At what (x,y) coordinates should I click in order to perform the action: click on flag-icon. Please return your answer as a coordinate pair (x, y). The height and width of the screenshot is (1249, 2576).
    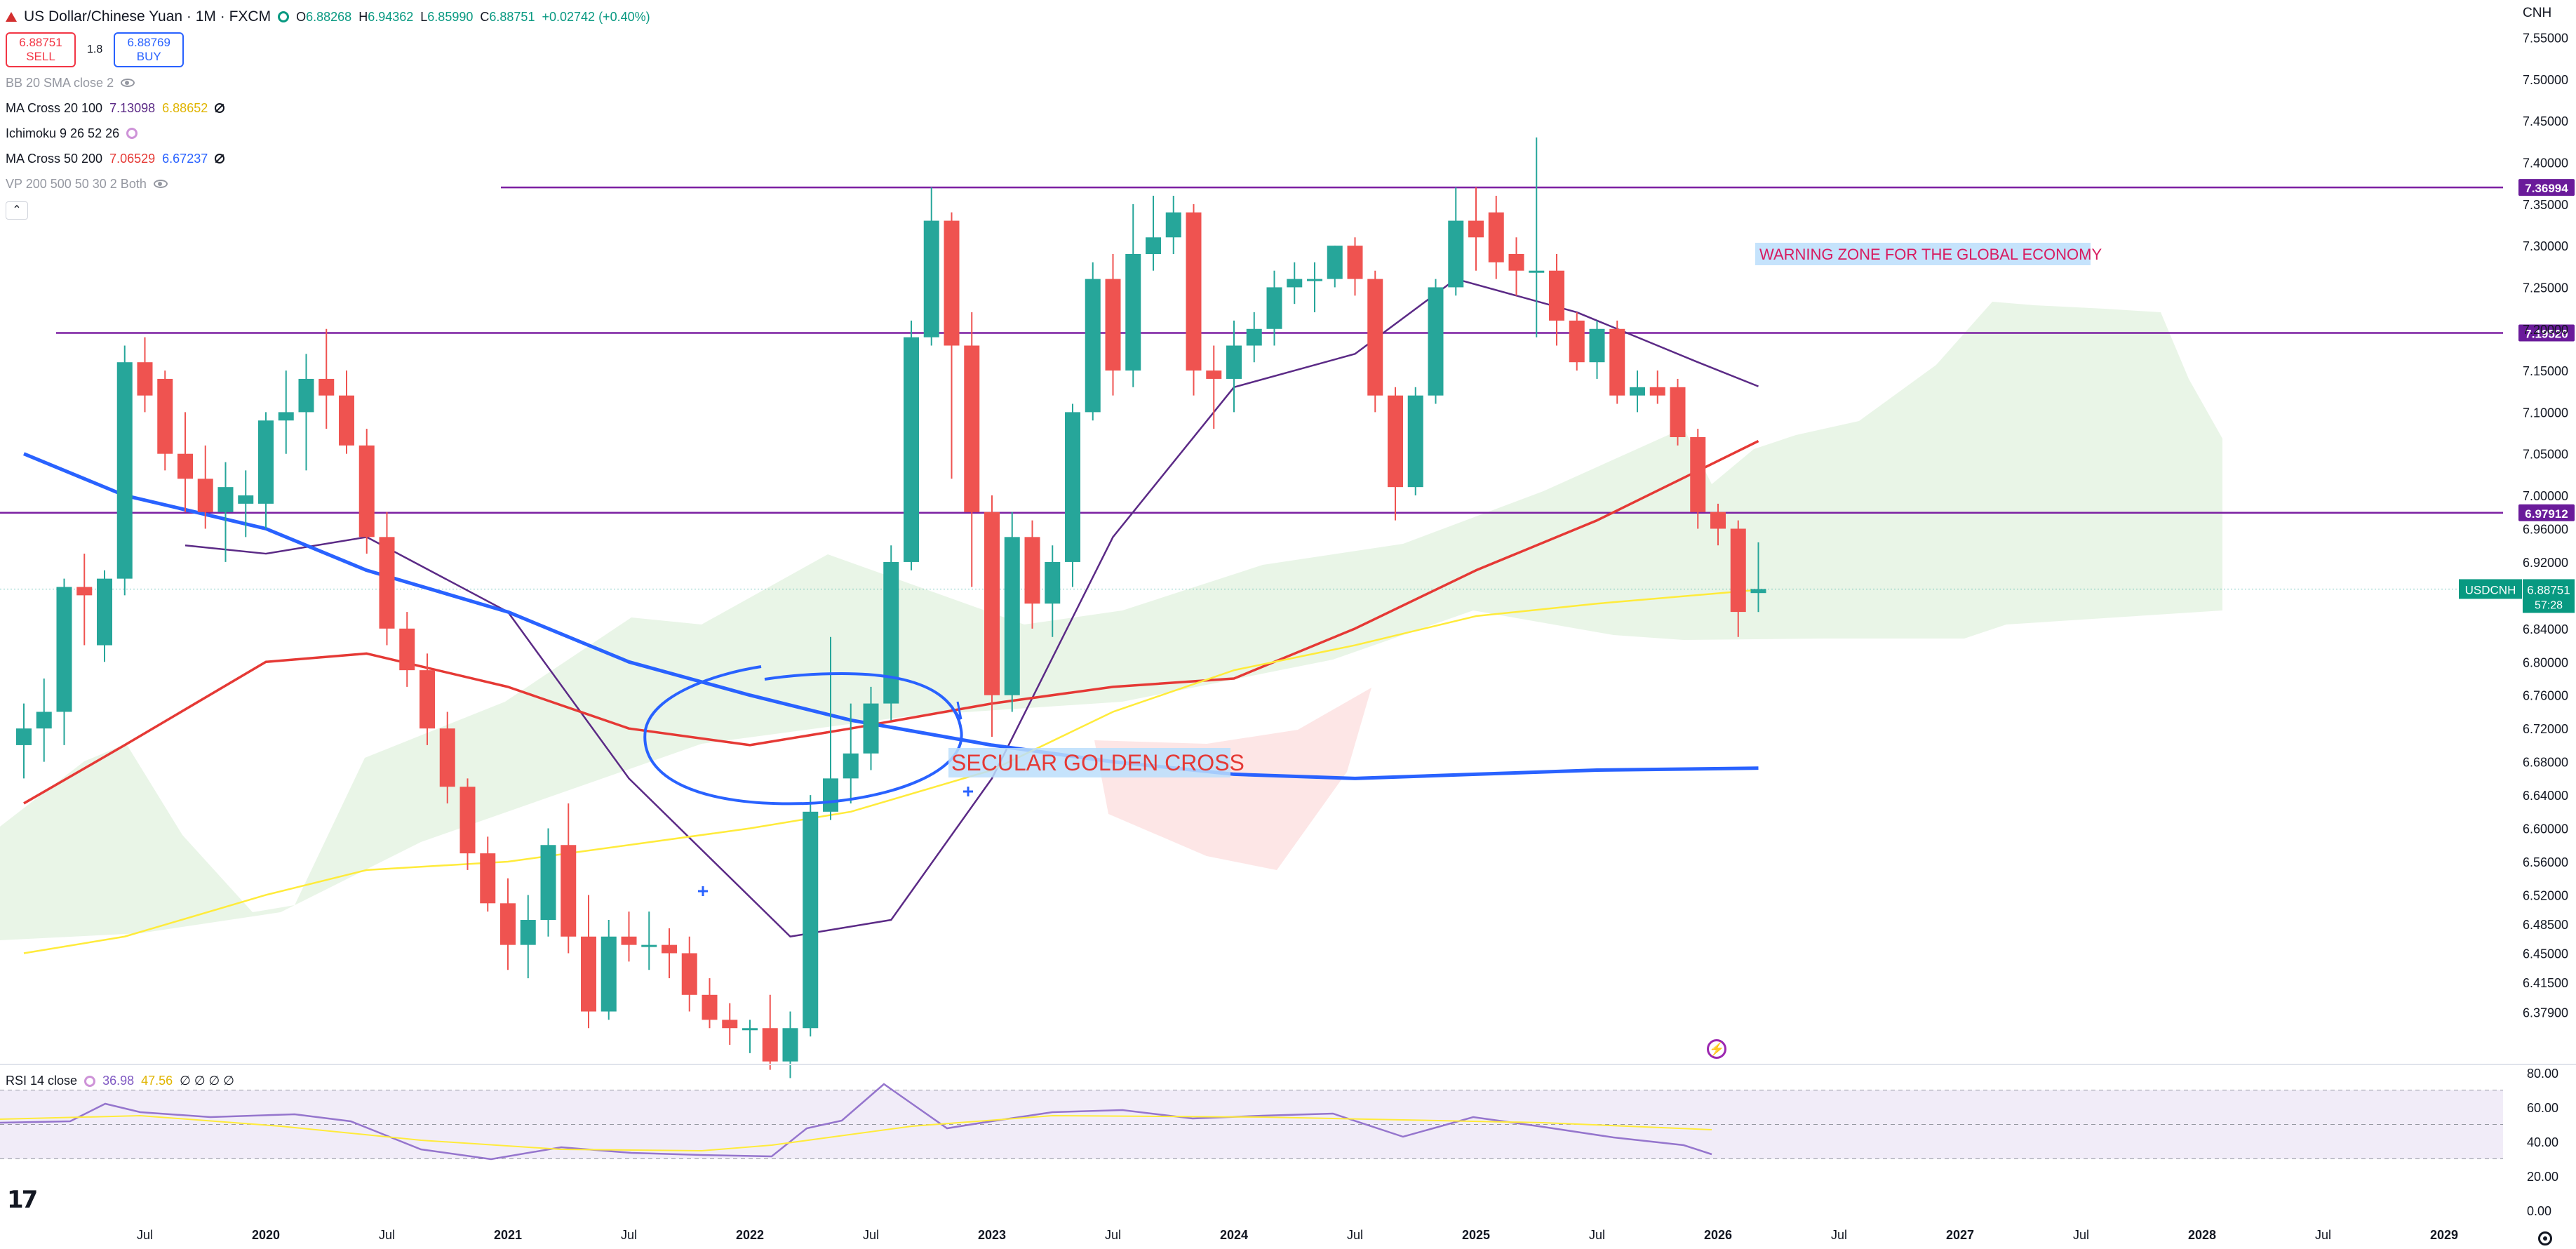
    Looking at the image, I should click on (11, 17).